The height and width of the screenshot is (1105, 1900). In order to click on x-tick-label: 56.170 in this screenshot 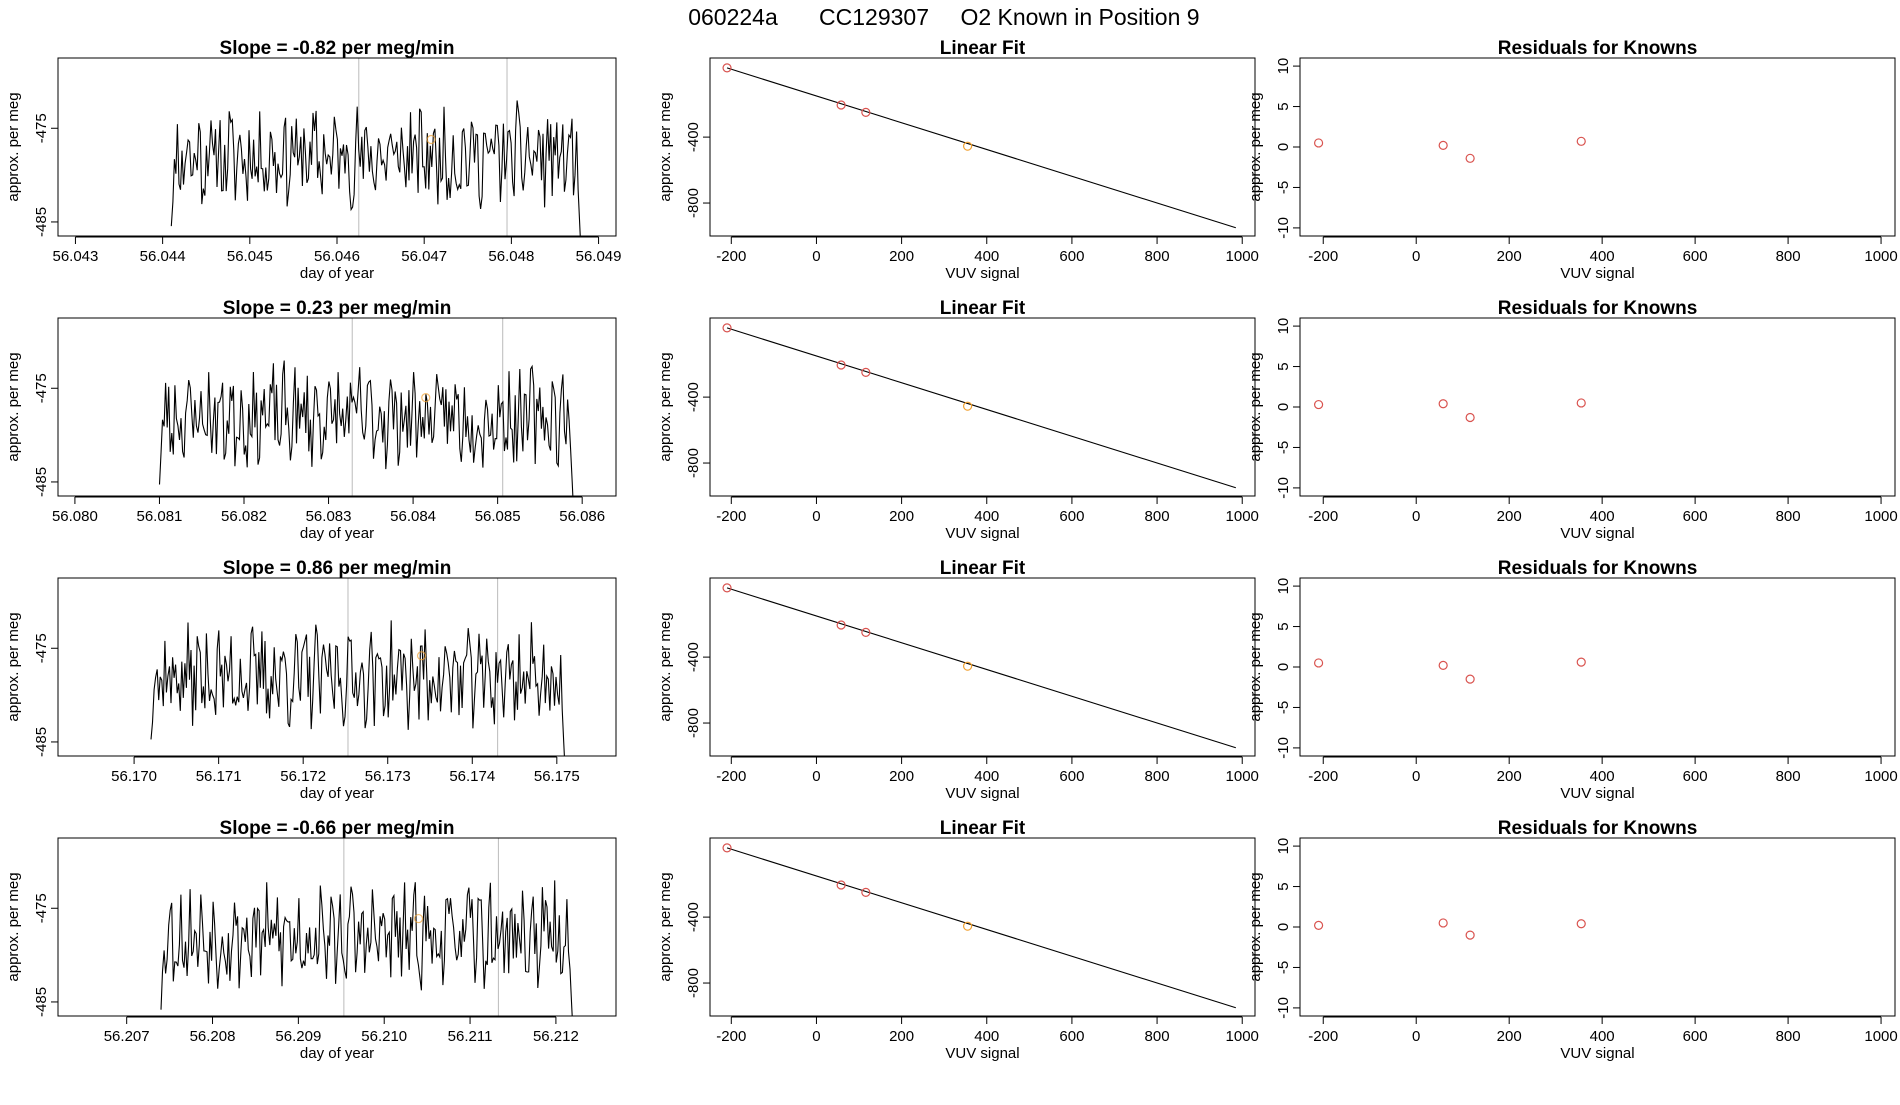, I will do `click(134, 776)`.